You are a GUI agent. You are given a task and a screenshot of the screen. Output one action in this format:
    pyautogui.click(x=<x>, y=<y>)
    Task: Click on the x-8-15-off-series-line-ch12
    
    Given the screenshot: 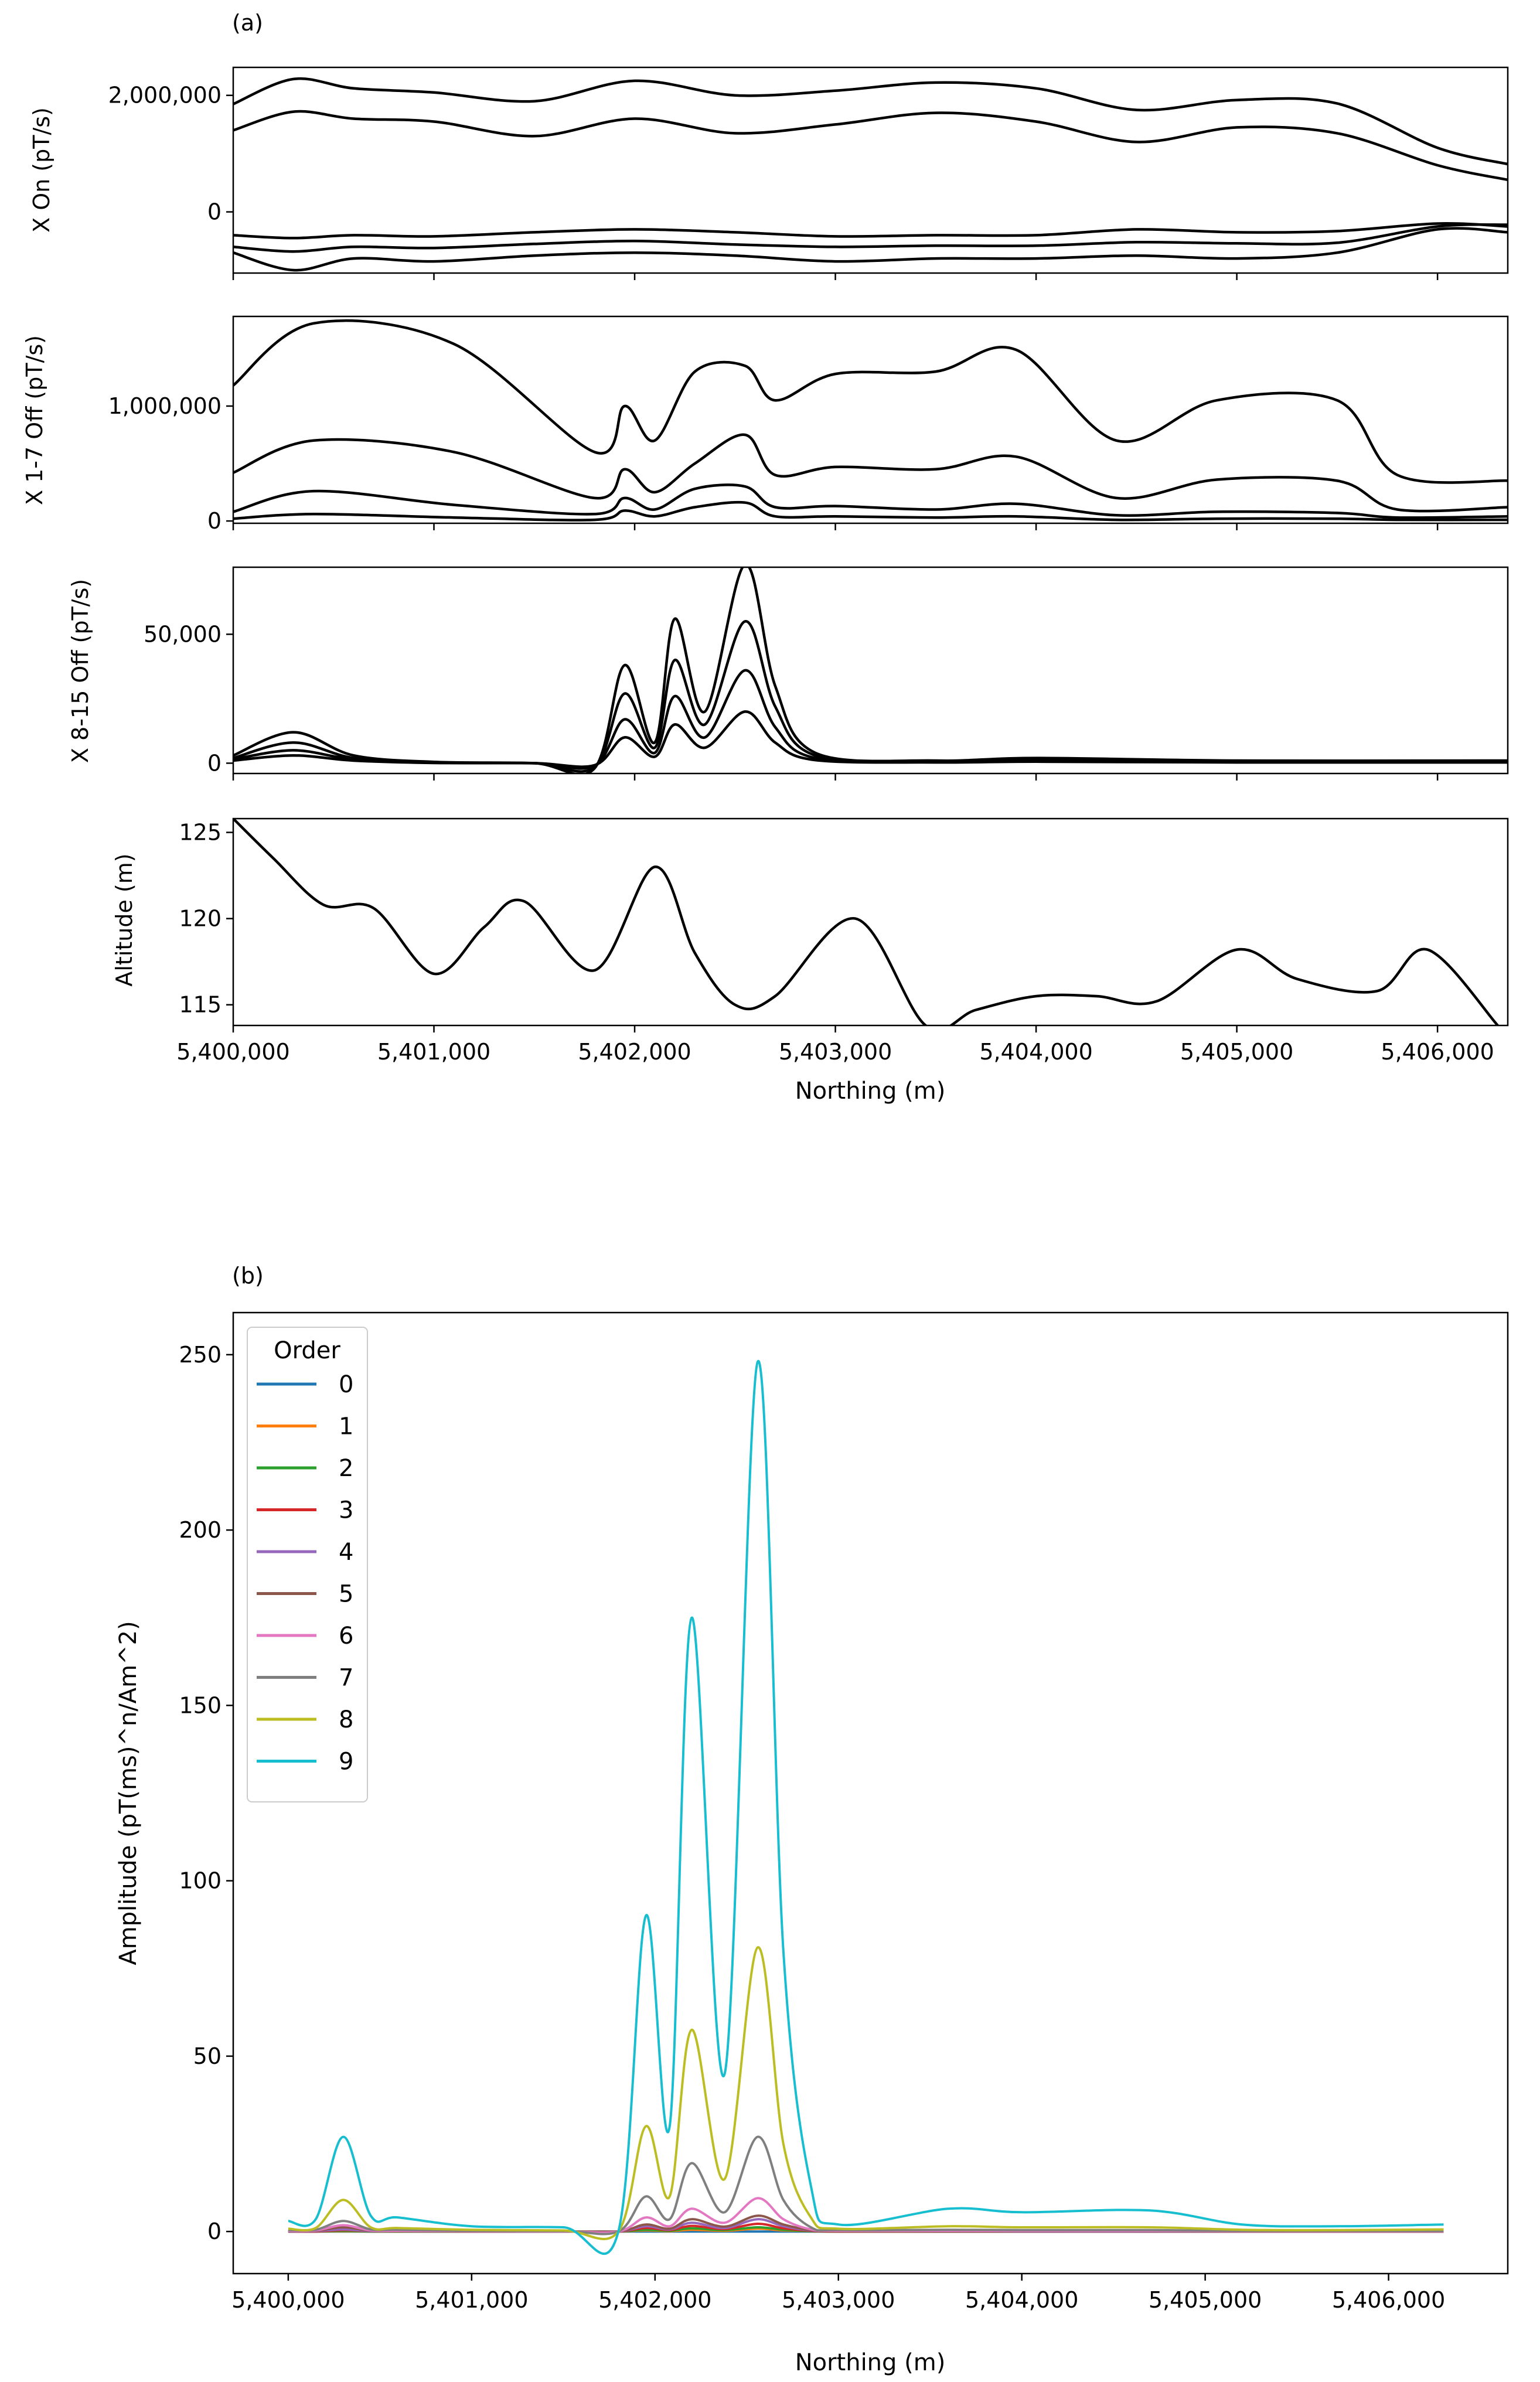 What is the action you would take?
    pyautogui.click(x=870, y=719)
    